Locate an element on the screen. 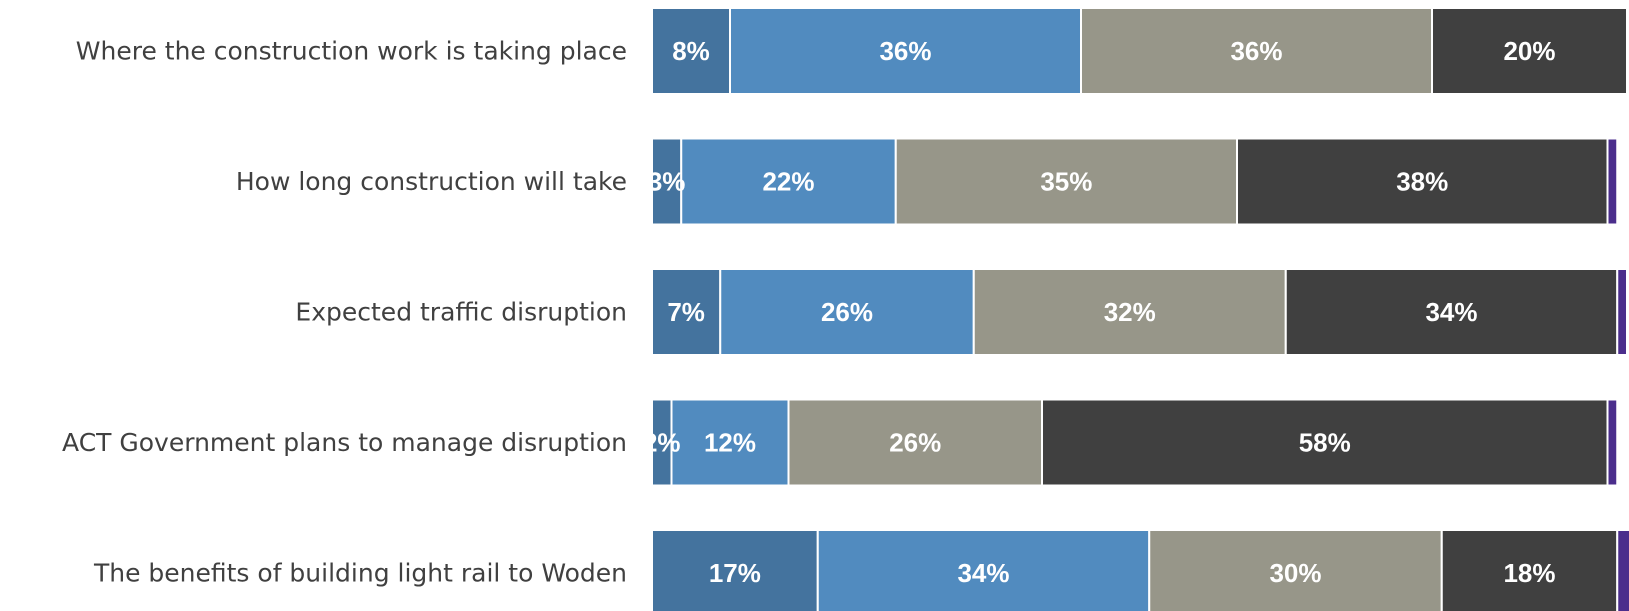 The image size is (1629, 611). data-label: 20% is located at coordinates (1529, 51).